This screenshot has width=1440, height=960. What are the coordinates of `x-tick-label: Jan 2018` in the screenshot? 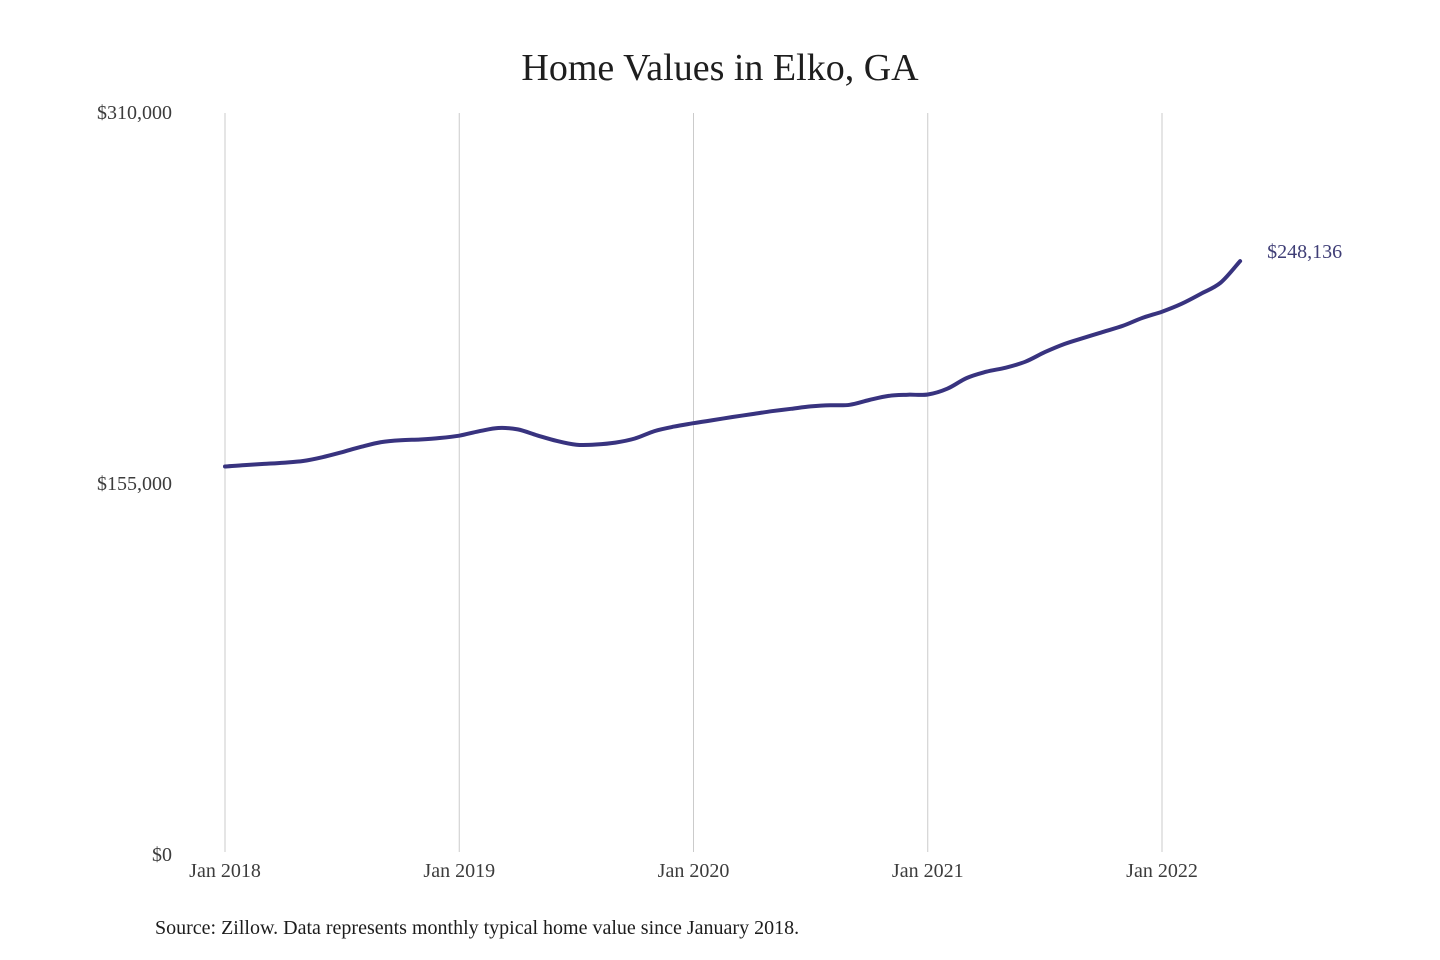 It's located at (225, 871).